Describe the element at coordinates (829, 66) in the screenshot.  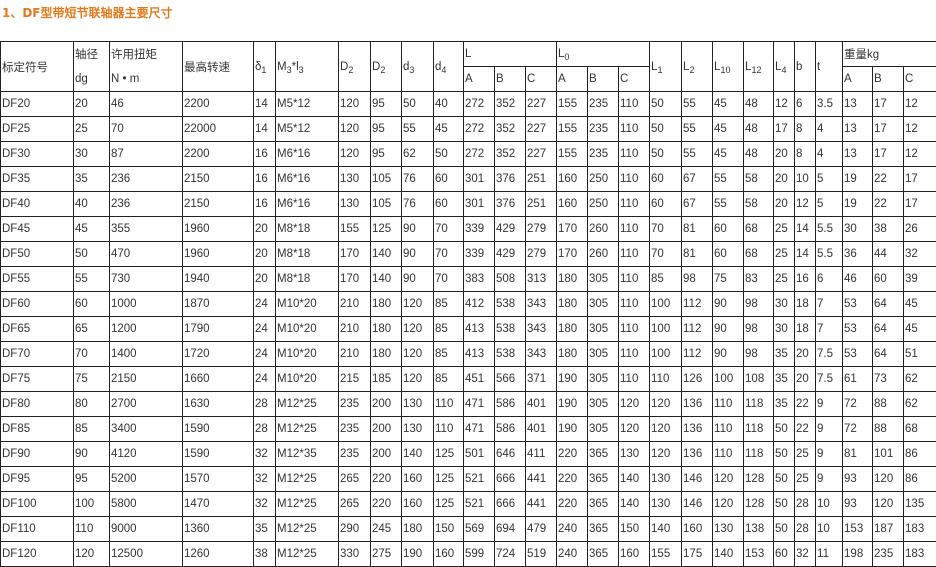
I see `header-t: t` at that location.